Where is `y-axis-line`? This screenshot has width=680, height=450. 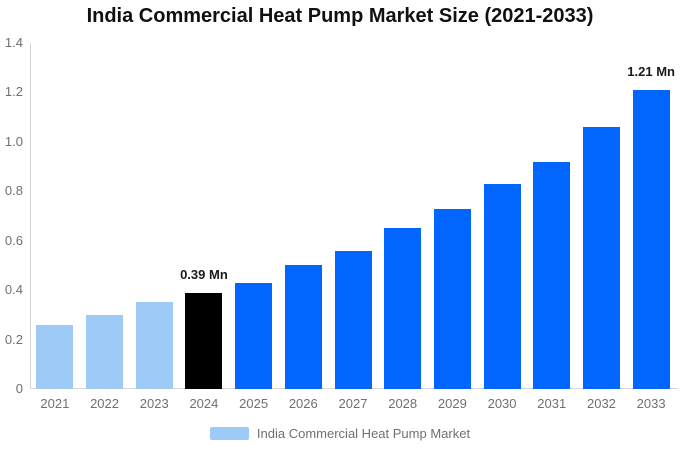 y-axis-line is located at coordinates (30, 216).